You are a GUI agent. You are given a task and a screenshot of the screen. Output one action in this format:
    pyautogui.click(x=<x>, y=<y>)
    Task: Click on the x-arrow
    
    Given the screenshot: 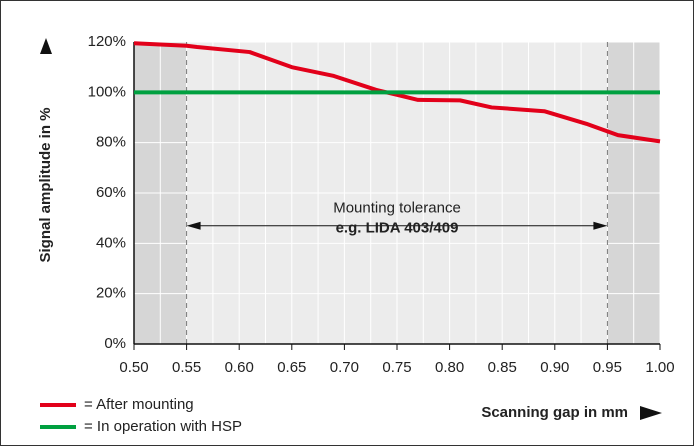 What is the action you would take?
    pyautogui.click(x=651, y=413)
    